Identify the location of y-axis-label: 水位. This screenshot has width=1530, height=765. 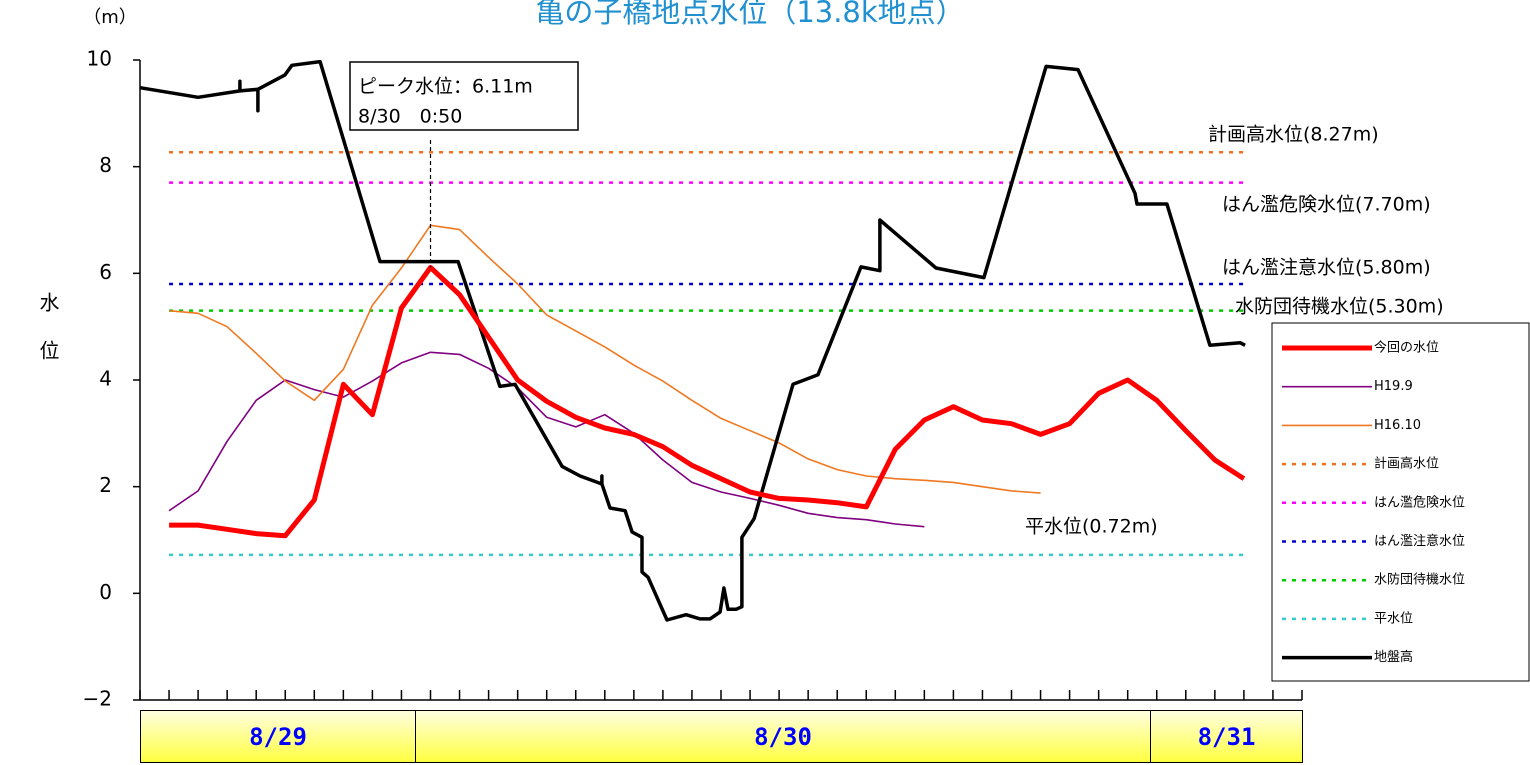
(48, 340).